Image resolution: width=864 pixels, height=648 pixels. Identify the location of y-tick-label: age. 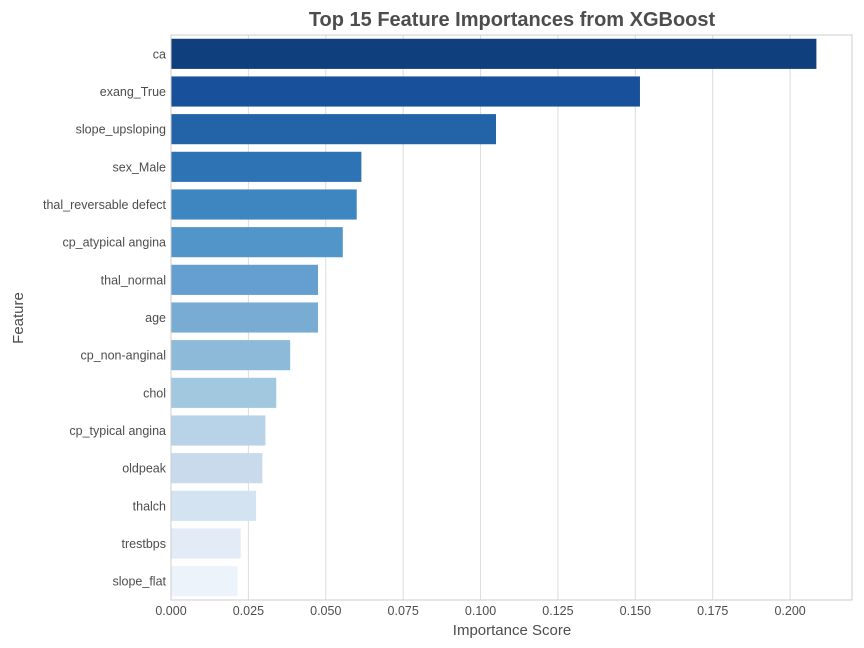
(155, 318).